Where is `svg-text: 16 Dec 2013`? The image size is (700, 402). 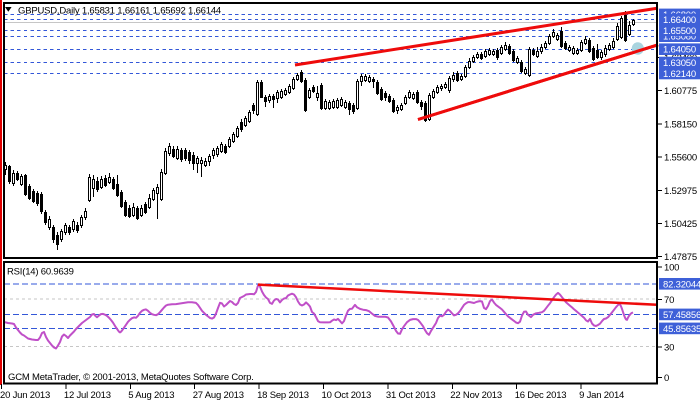 svg-text: 16 Dec 2013 is located at coordinates (541, 395).